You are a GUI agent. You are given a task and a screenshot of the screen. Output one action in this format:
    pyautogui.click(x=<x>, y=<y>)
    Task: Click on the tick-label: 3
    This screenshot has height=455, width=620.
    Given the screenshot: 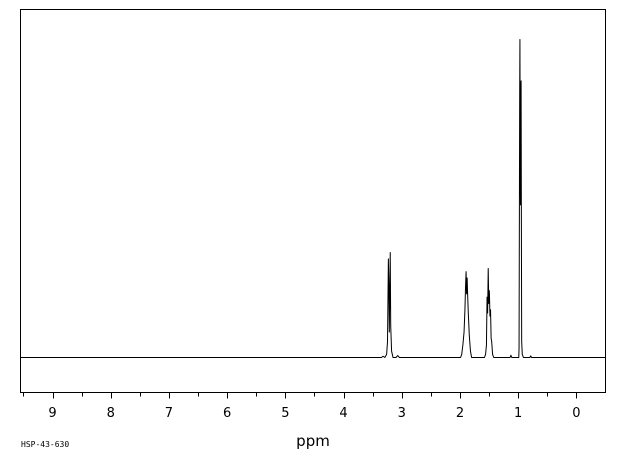 What is the action you would take?
    pyautogui.click(x=402, y=413)
    